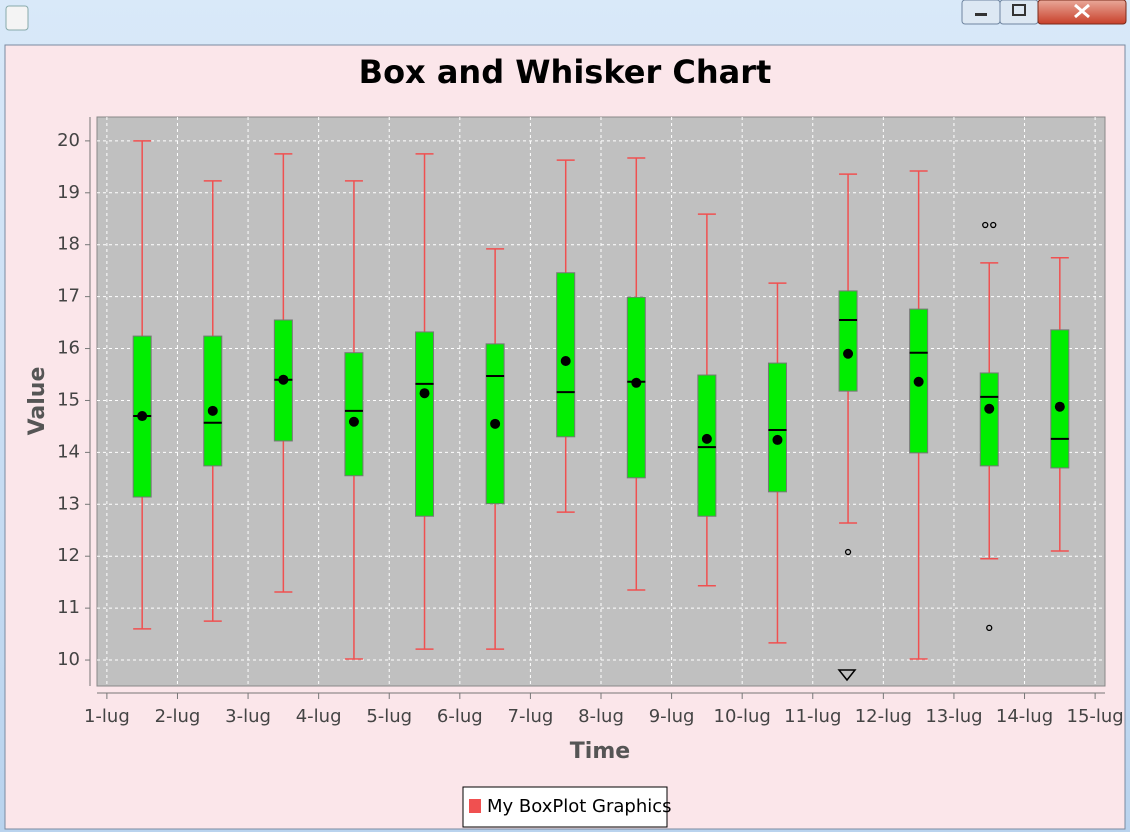 The image size is (1130, 836). Describe the element at coordinates (107, 716) in the screenshot. I see `x-tick-label: 1-lug` at that location.